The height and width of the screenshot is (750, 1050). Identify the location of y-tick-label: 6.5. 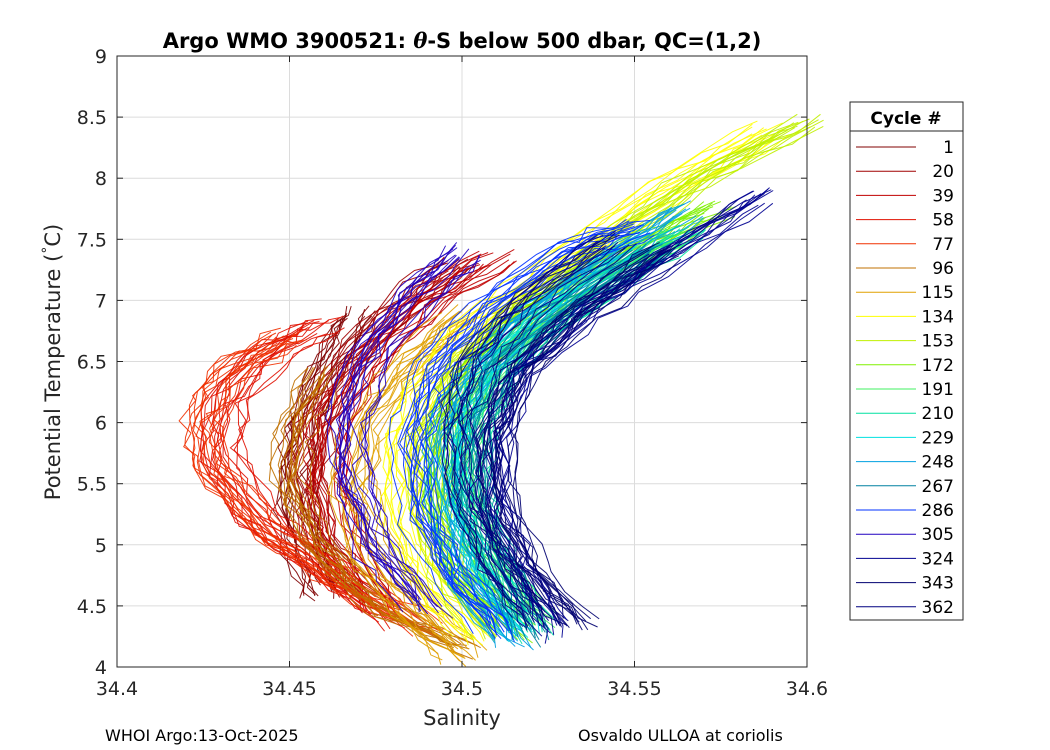
(92, 363).